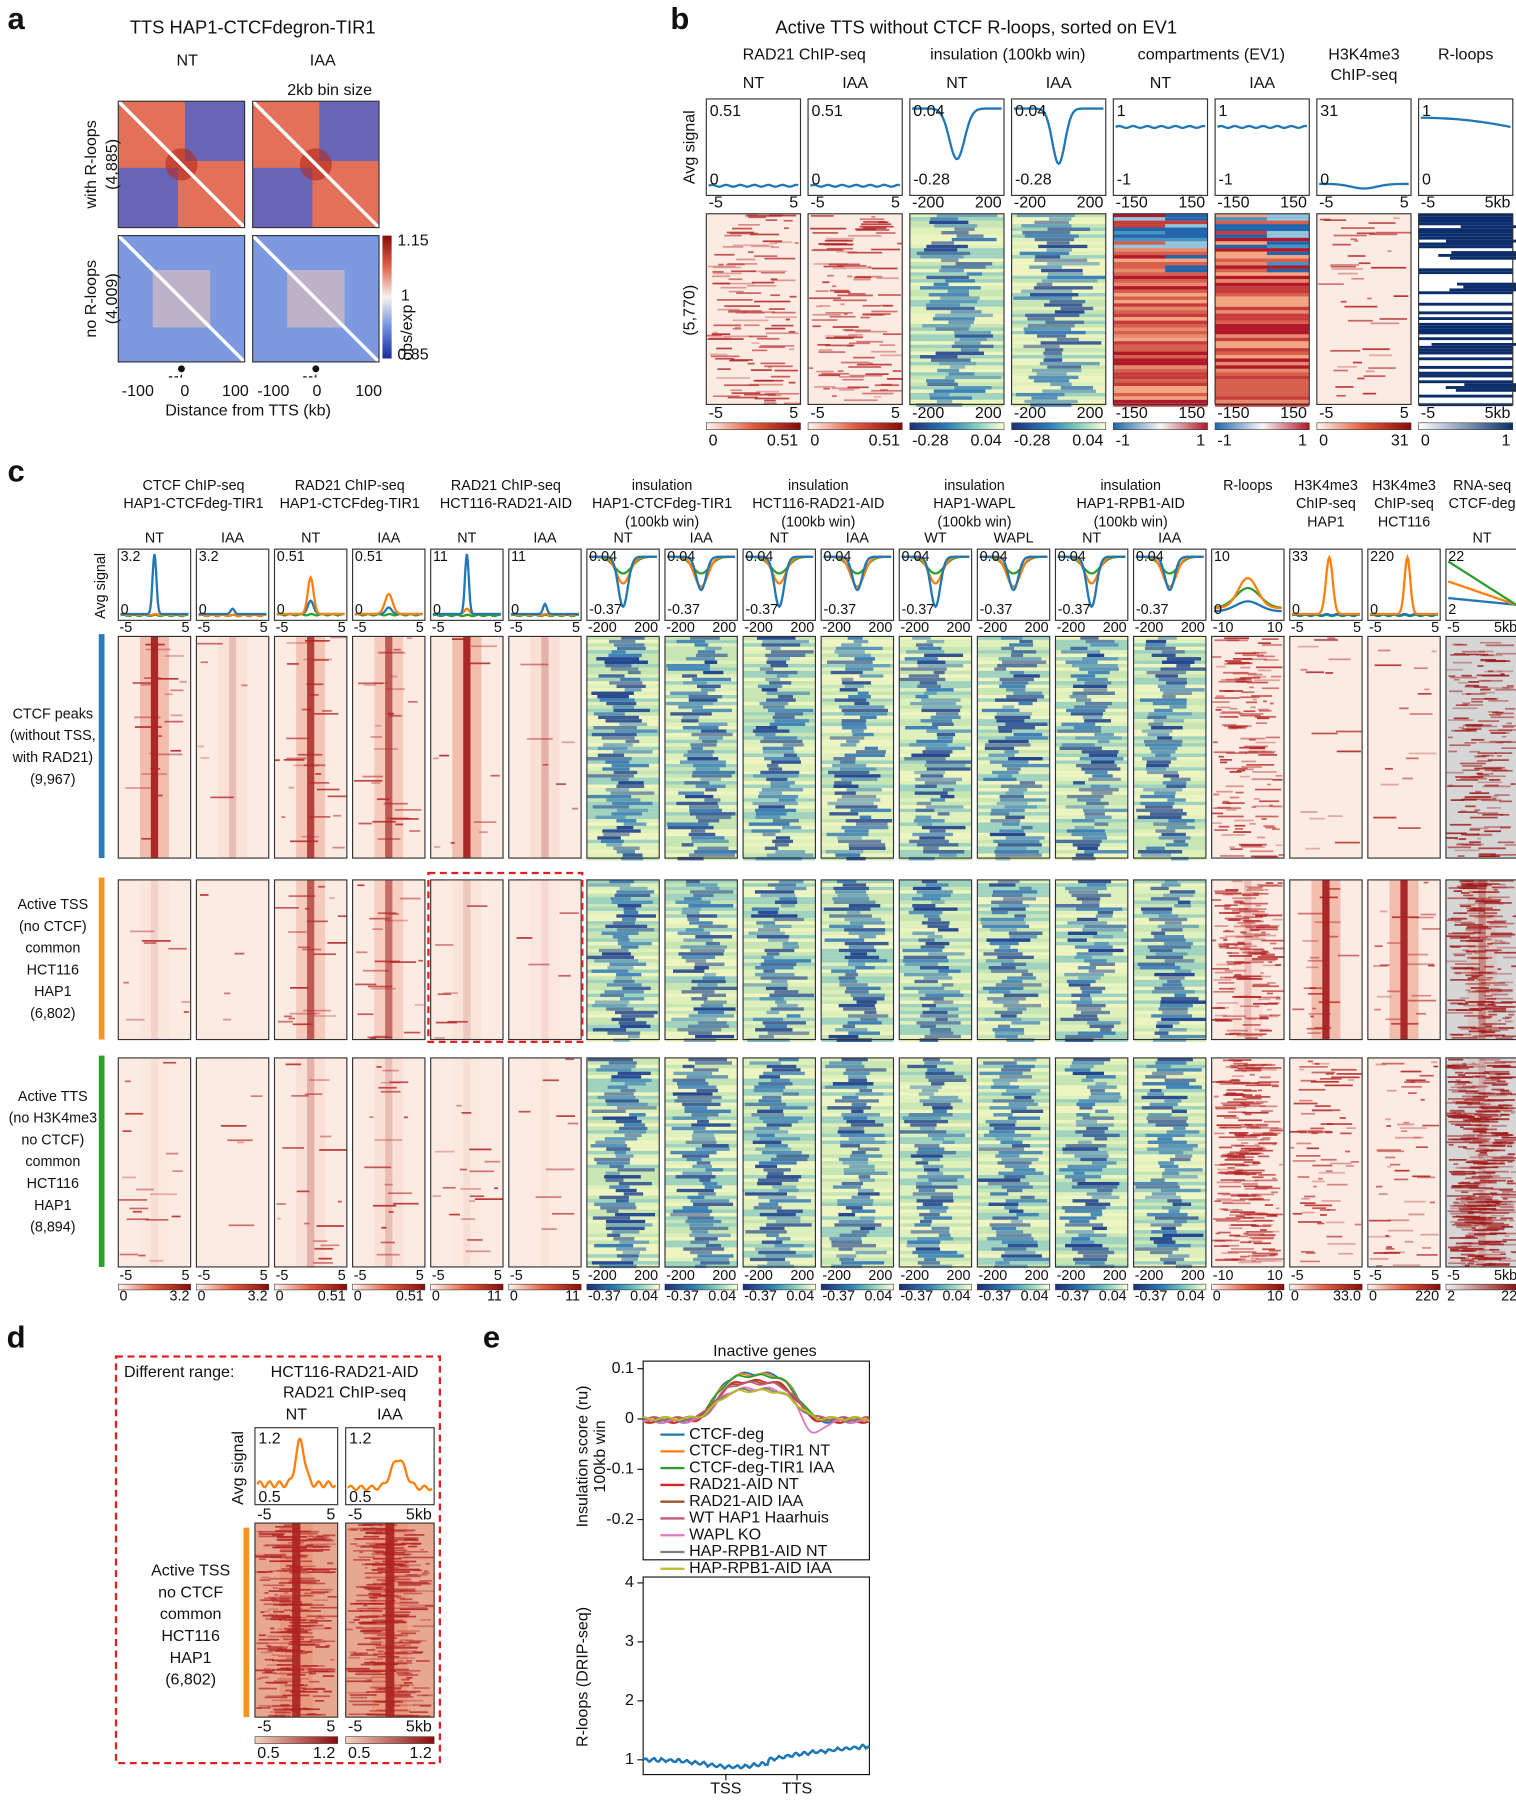 Image resolution: width=1516 pixels, height=1800 pixels. I want to click on x-tick-label: -5, so click(716, 203).